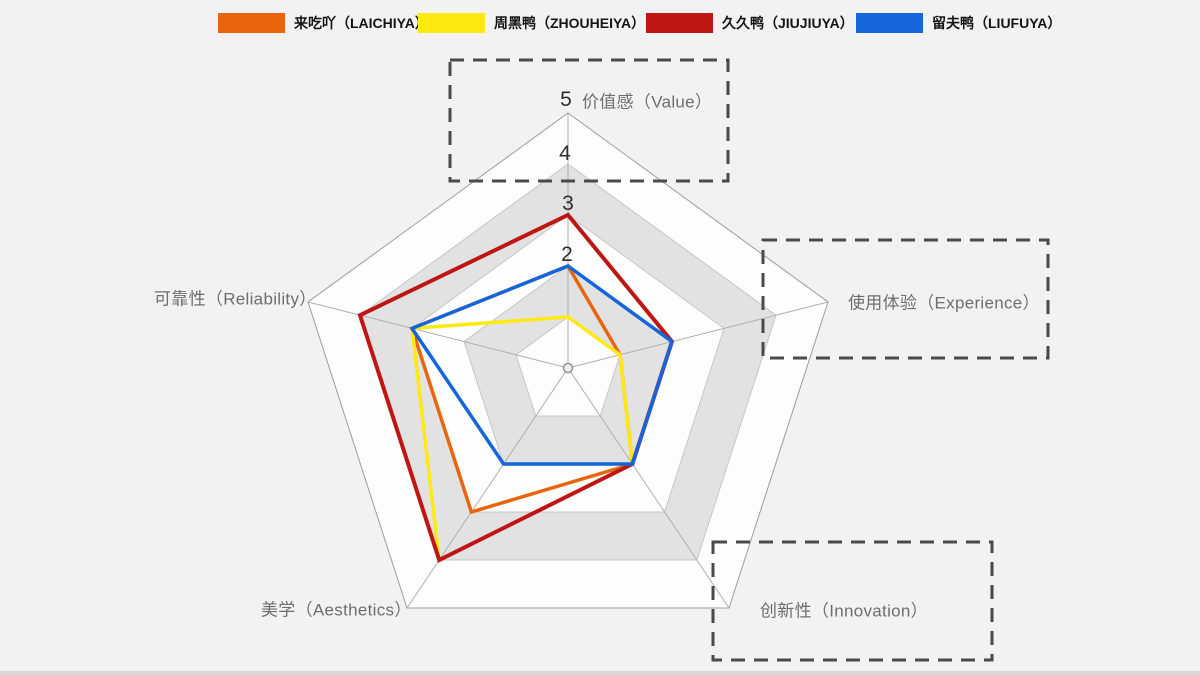 This screenshot has height=675, width=1200. Describe the element at coordinates (589, 120) in the screenshot. I see `highlight-box-value` at that location.